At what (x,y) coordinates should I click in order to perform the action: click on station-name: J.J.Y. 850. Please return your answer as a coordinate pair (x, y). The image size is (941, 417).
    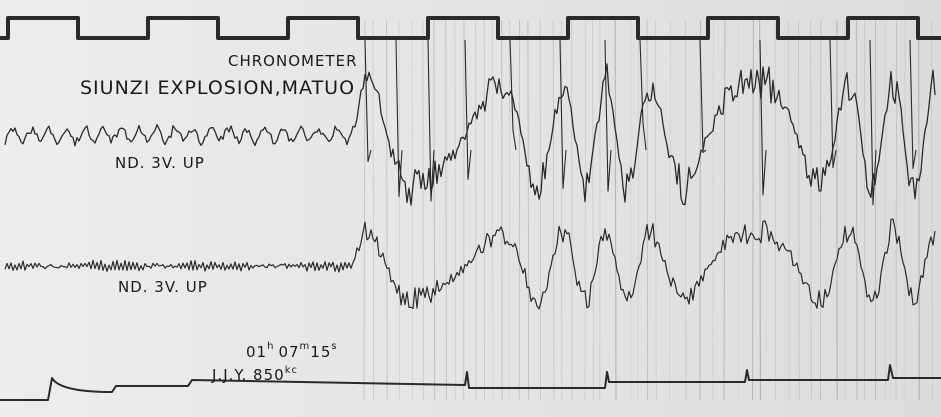
    Looking at the image, I should click on (248, 375).